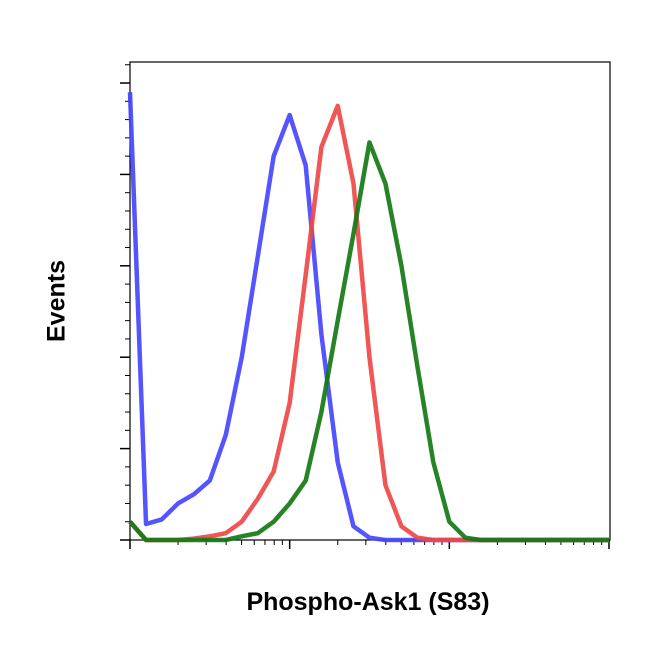 This screenshot has height=650, width=650. I want to click on y-axis-label: Events, so click(57, 301).